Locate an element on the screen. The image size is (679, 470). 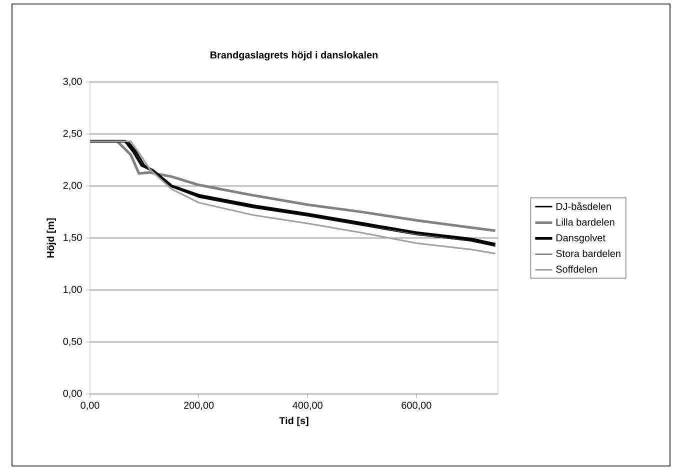
y-axis-title: Höjd [m] is located at coordinates (51, 238).